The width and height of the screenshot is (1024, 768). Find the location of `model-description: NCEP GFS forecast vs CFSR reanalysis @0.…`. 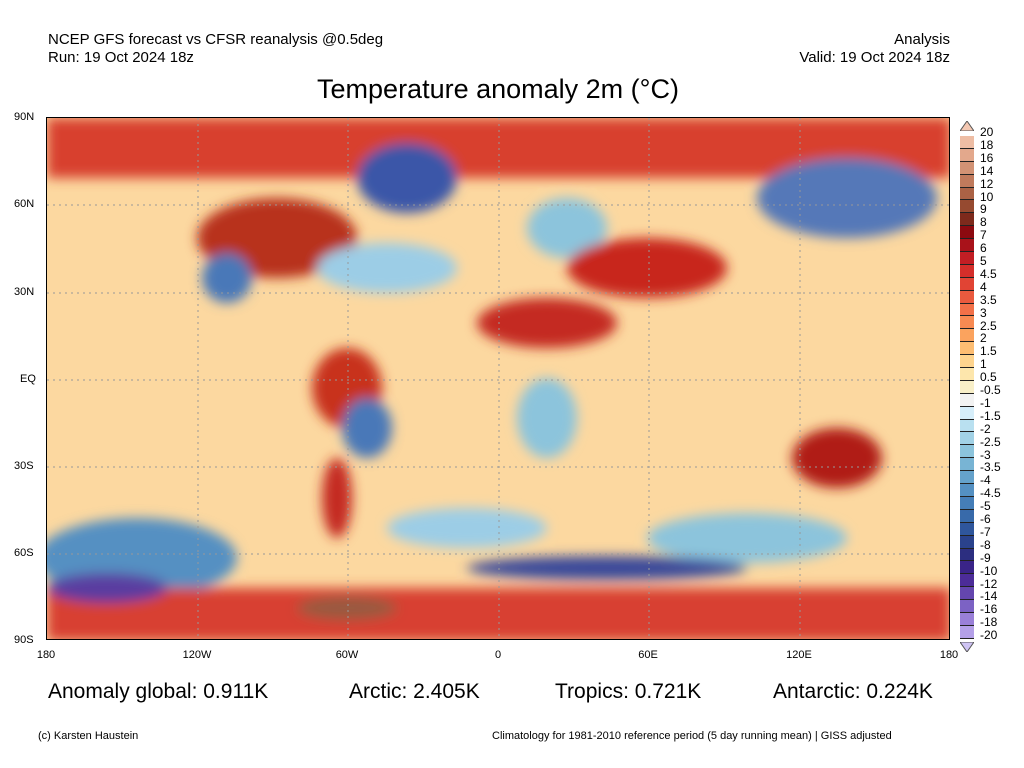

model-description: NCEP GFS forecast vs CFSR reanalysis @0.… is located at coordinates (216, 39).